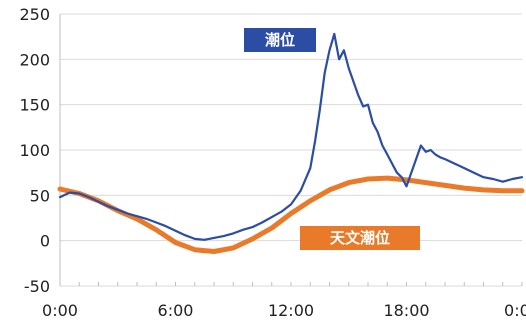  Describe the element at coordinates (34, 59) in the screenshot. I see `y-tick-label: 200` at that location.